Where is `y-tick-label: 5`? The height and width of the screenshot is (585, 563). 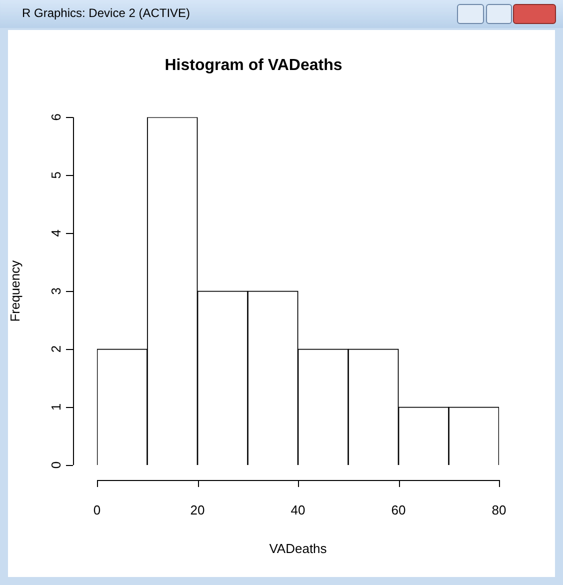 y-tick-label: 5 is located at coordinates (56, 175).